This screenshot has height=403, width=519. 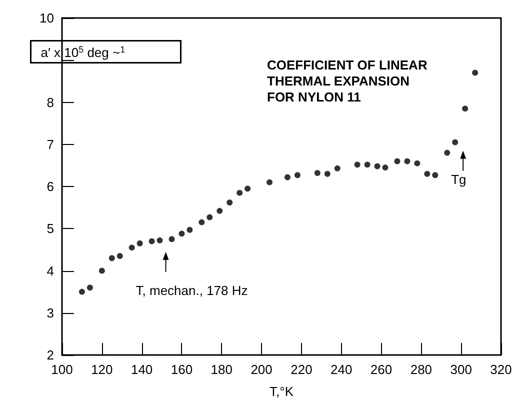 I want to click on text: COEFFICIENT OF LINEAR THERMAL EXPANSION FOR NYLON 11, so click(x=347, y=81).